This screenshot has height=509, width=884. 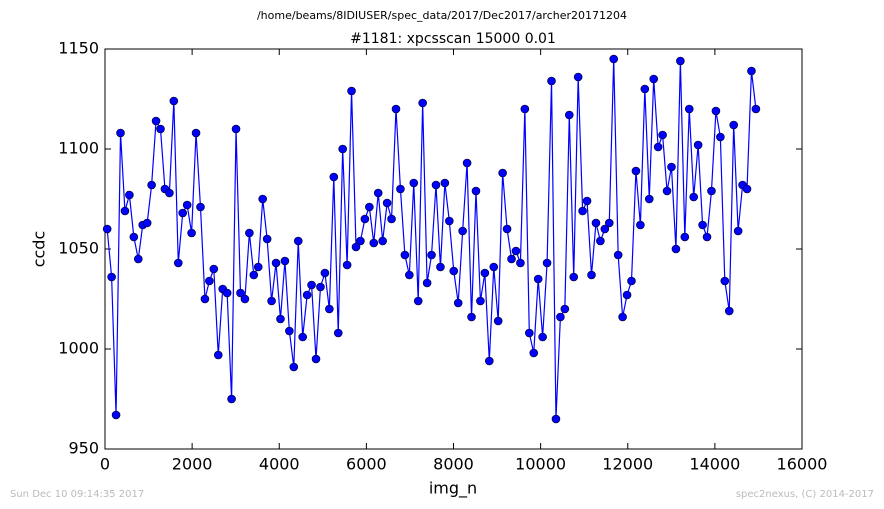 What do you see at coordinates (105, 464) in the screenshot?
I see `x-tick-label: 0` at bounding box center [105, 464].